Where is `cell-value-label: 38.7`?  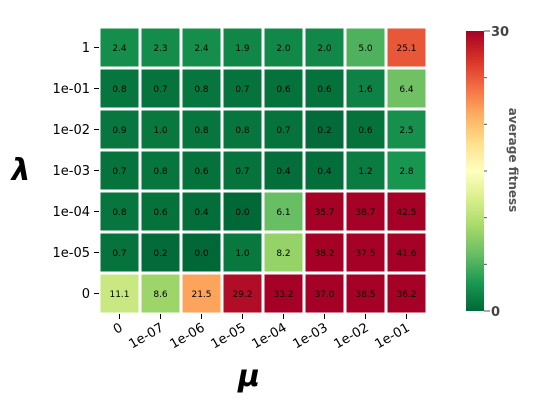
cell-value-label: 38.7 is located at coordinates (365, 213).